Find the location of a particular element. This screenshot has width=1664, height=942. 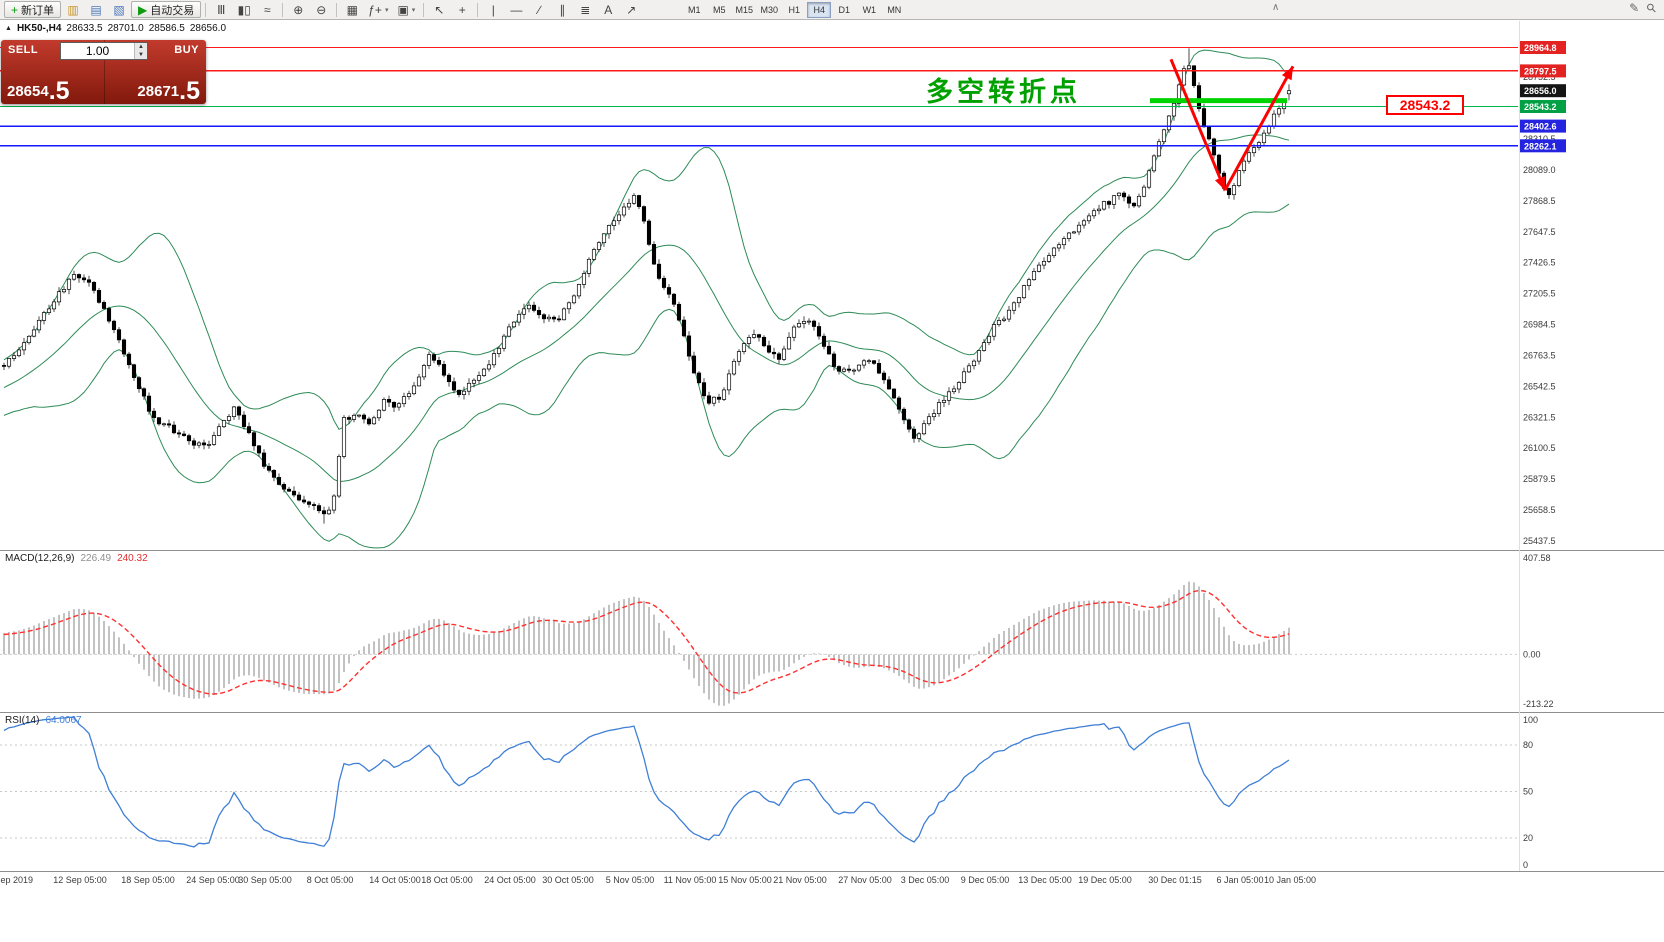

volume-value: 1.00 is located at coordinates (97, 51).